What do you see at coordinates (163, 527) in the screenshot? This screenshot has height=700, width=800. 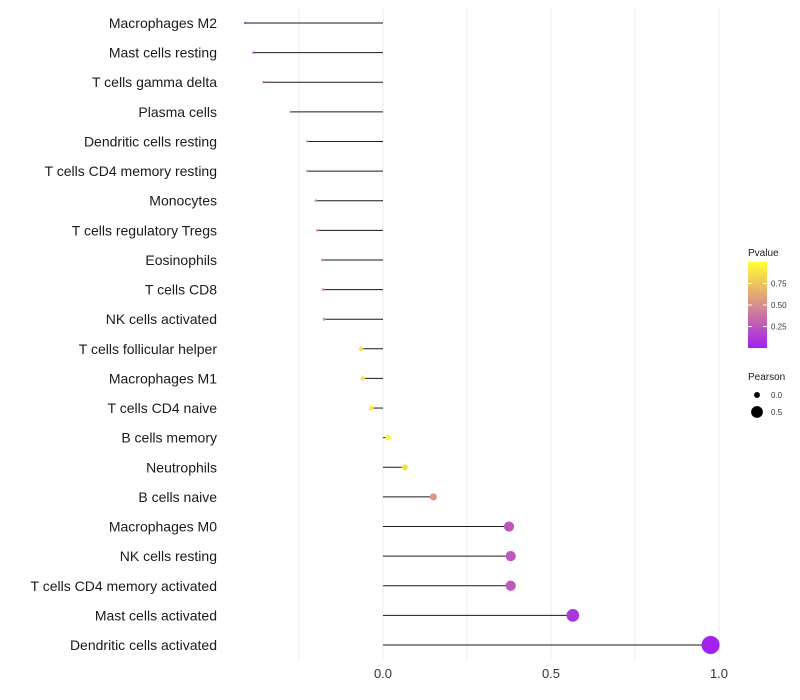 I see `category-label: Macrophages M0` at bounding box center [163, 527].